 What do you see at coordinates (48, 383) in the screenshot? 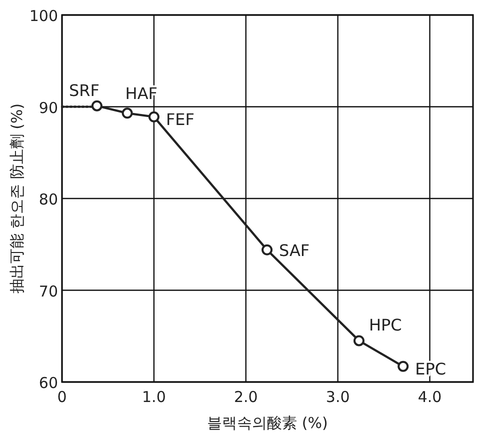
I see `y-tick-label: 60` at bounding box center [48, 383].